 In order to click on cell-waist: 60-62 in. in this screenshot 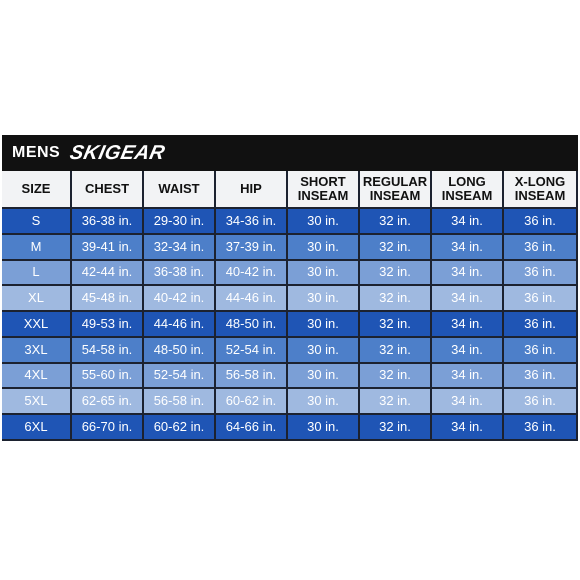, I will do `click(180, 428)`.